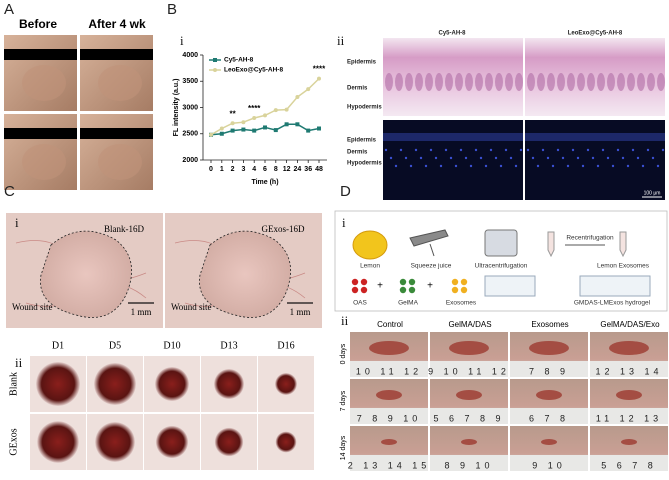 Image resolution: width=669 pixels, height=480 pixels. What do you see at coordinates (287, 169) in the screenshot?
I see `x-tick-label: 12` at bounding box center [287, 169].